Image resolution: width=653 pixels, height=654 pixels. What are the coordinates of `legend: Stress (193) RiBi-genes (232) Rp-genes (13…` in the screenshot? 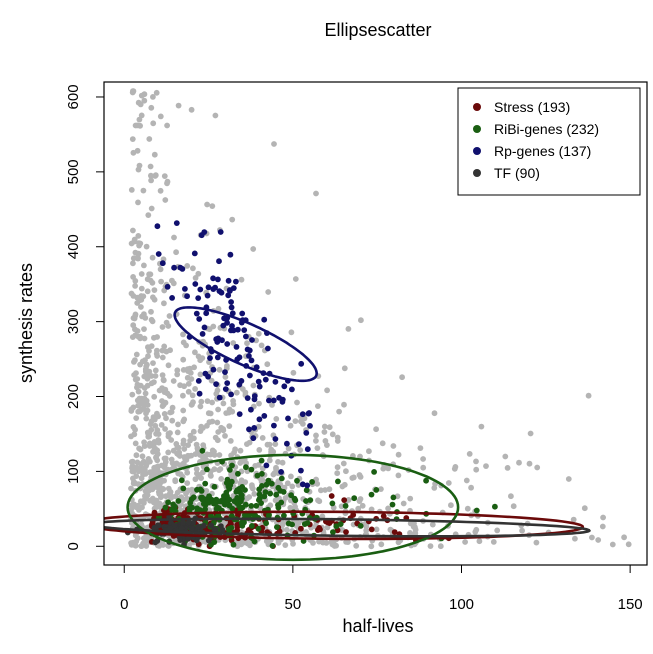 It's located at (549, 141).